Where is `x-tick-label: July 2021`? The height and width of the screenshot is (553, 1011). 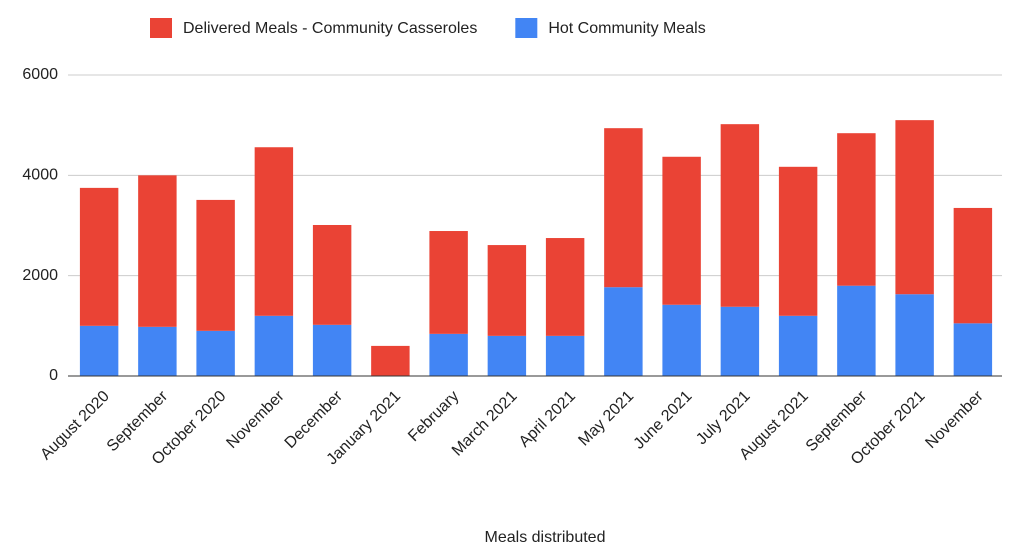 x-tick-label: July 2021 is located at coordinates (723, 418).